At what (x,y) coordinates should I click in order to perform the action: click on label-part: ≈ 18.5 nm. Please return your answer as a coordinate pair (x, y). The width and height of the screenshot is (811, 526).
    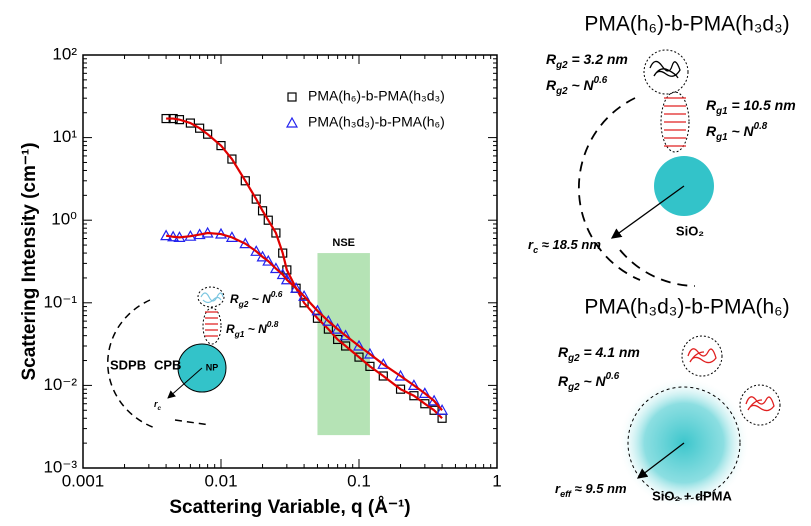
    Looking at the image, I should click on (569, 244).